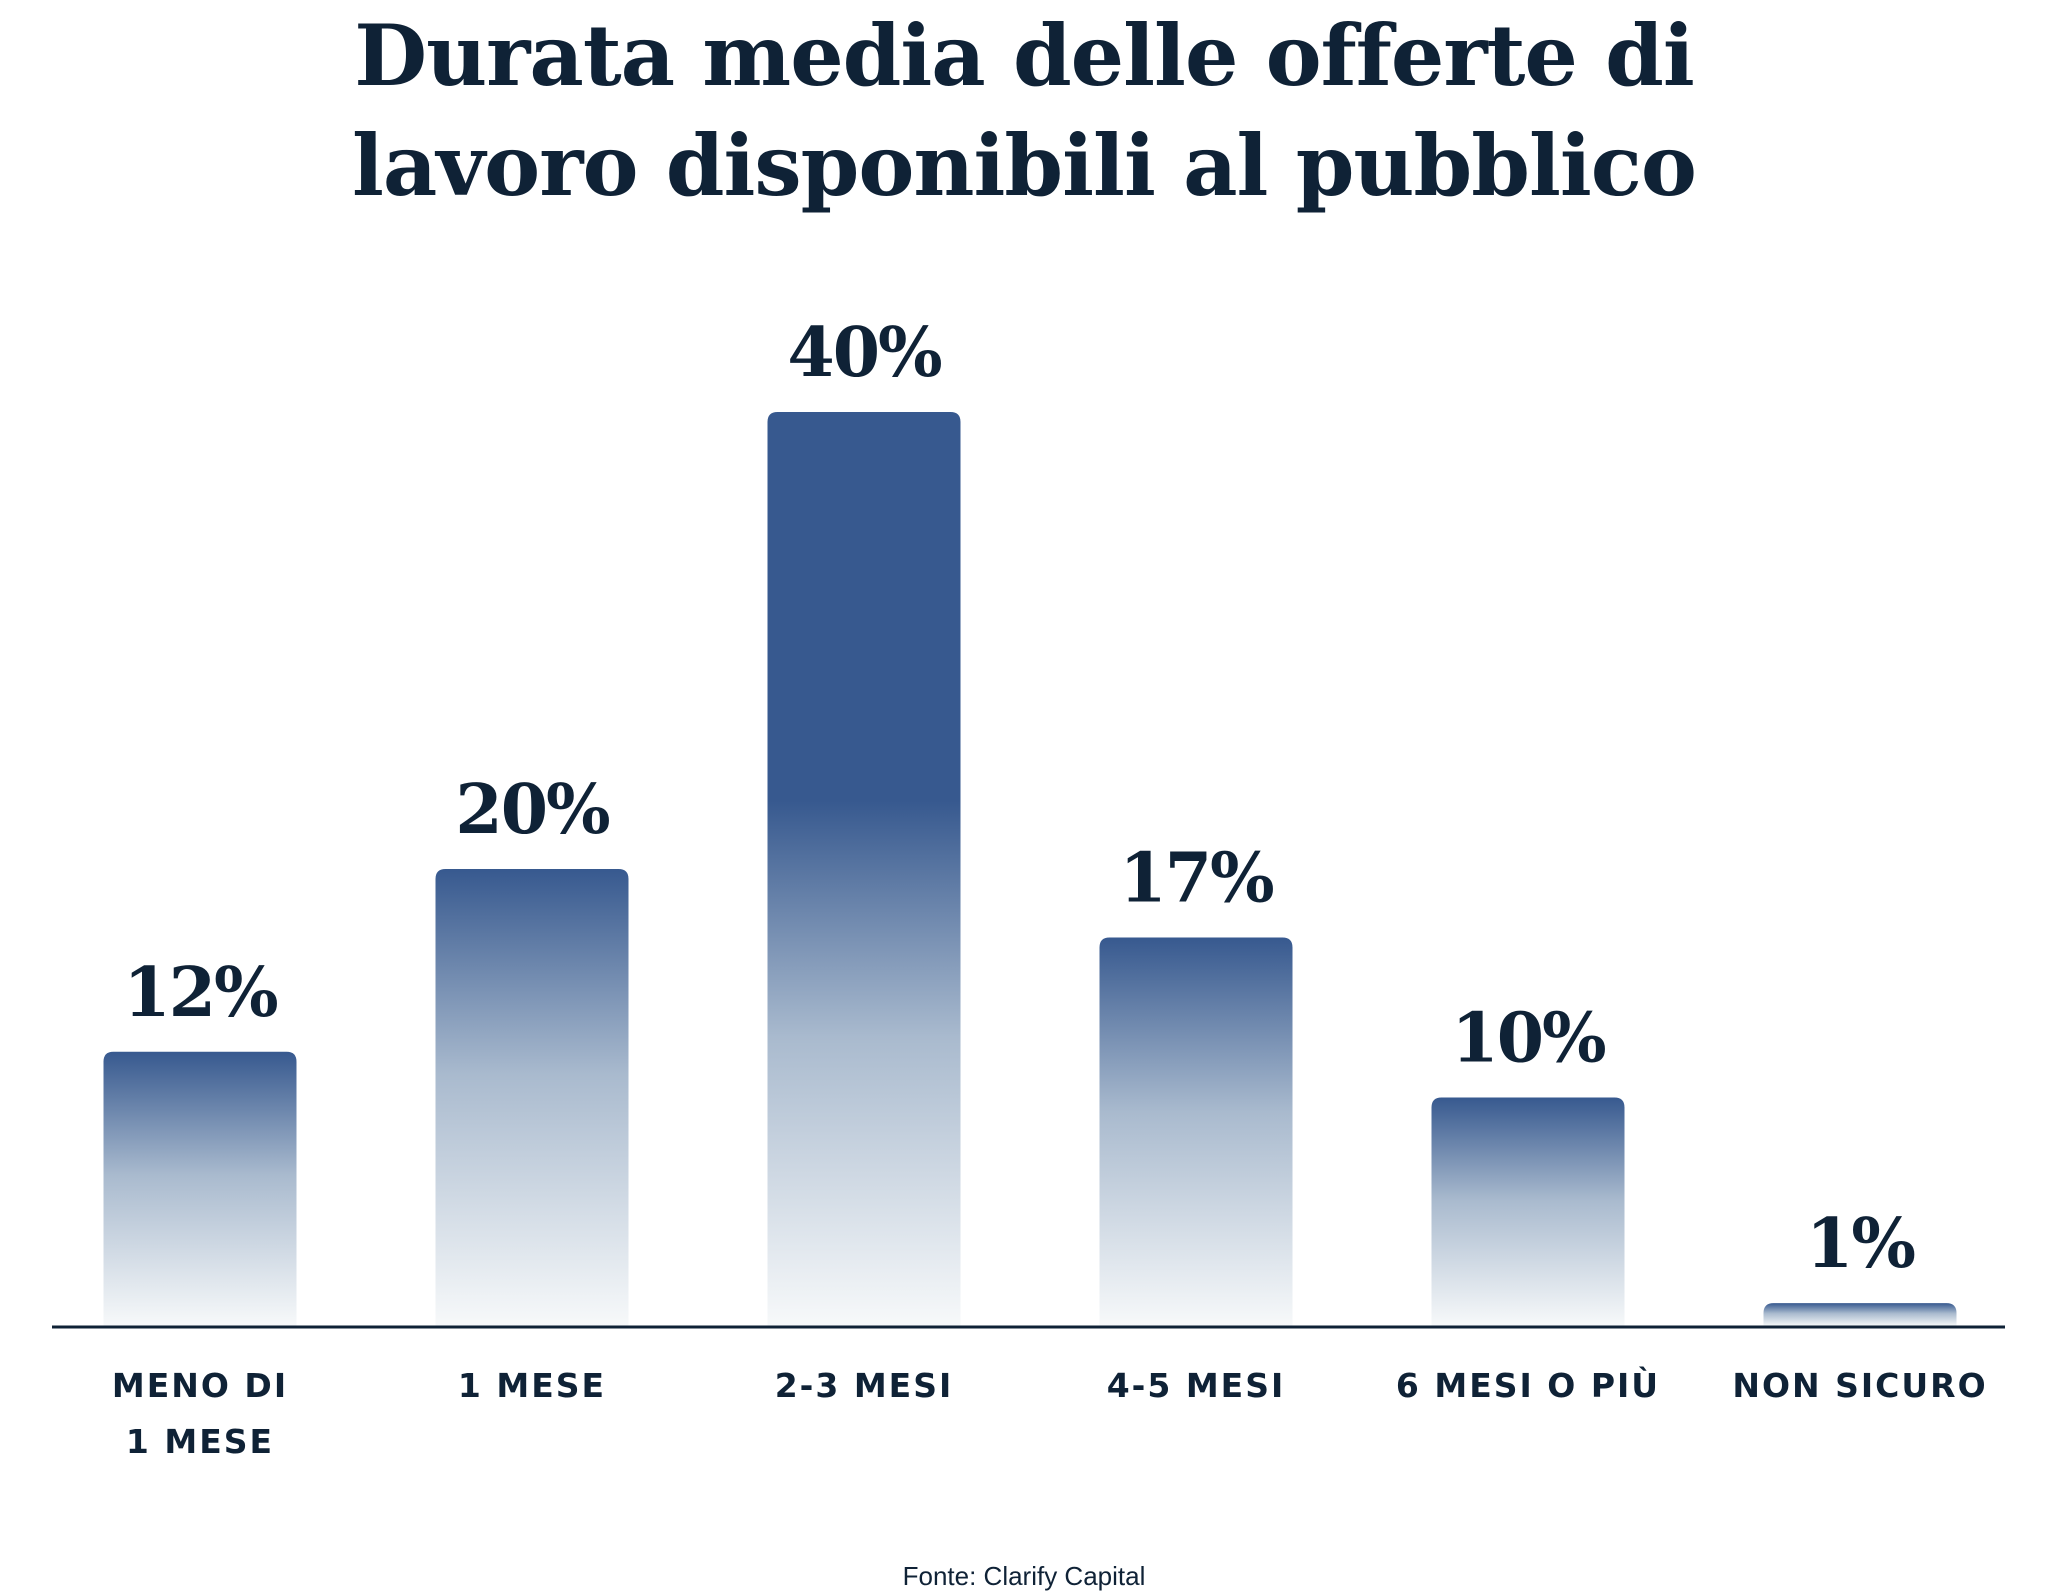 The image size is (2048, 1596). What do you see at coordinates (1860, 1244) in the screenshot?
I see `value-label: 1%` at bounding box center [1860, 1244].